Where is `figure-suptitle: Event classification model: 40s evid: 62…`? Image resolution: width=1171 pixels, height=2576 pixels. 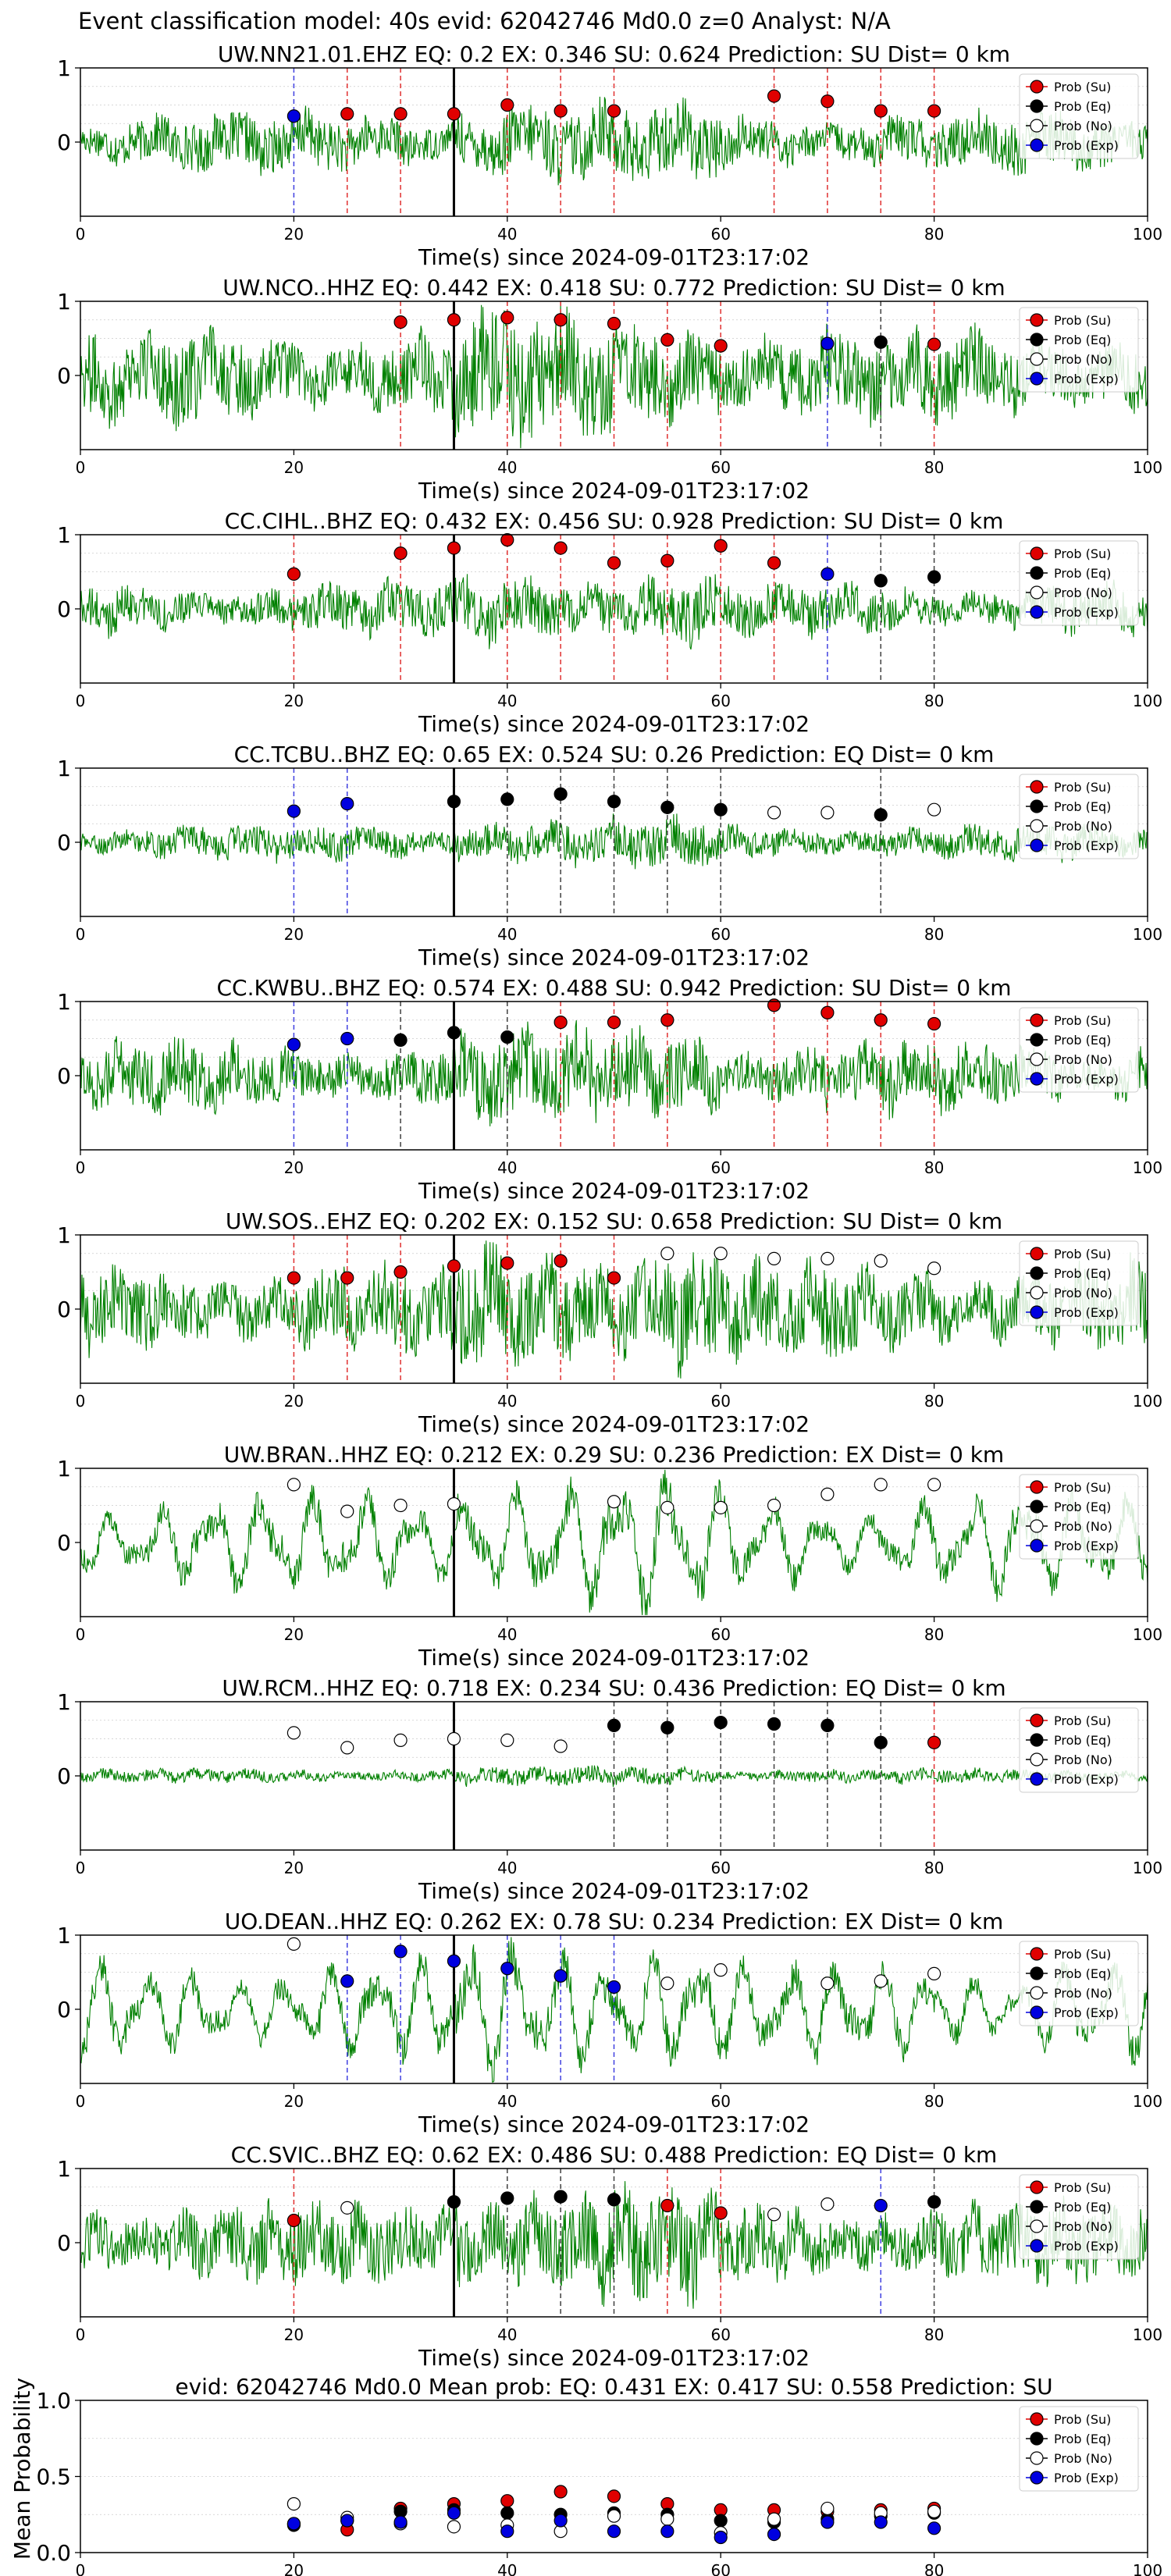 figure-suptitle: Event classification model: 40s evid: 62… is located at coordinates (485, 21).